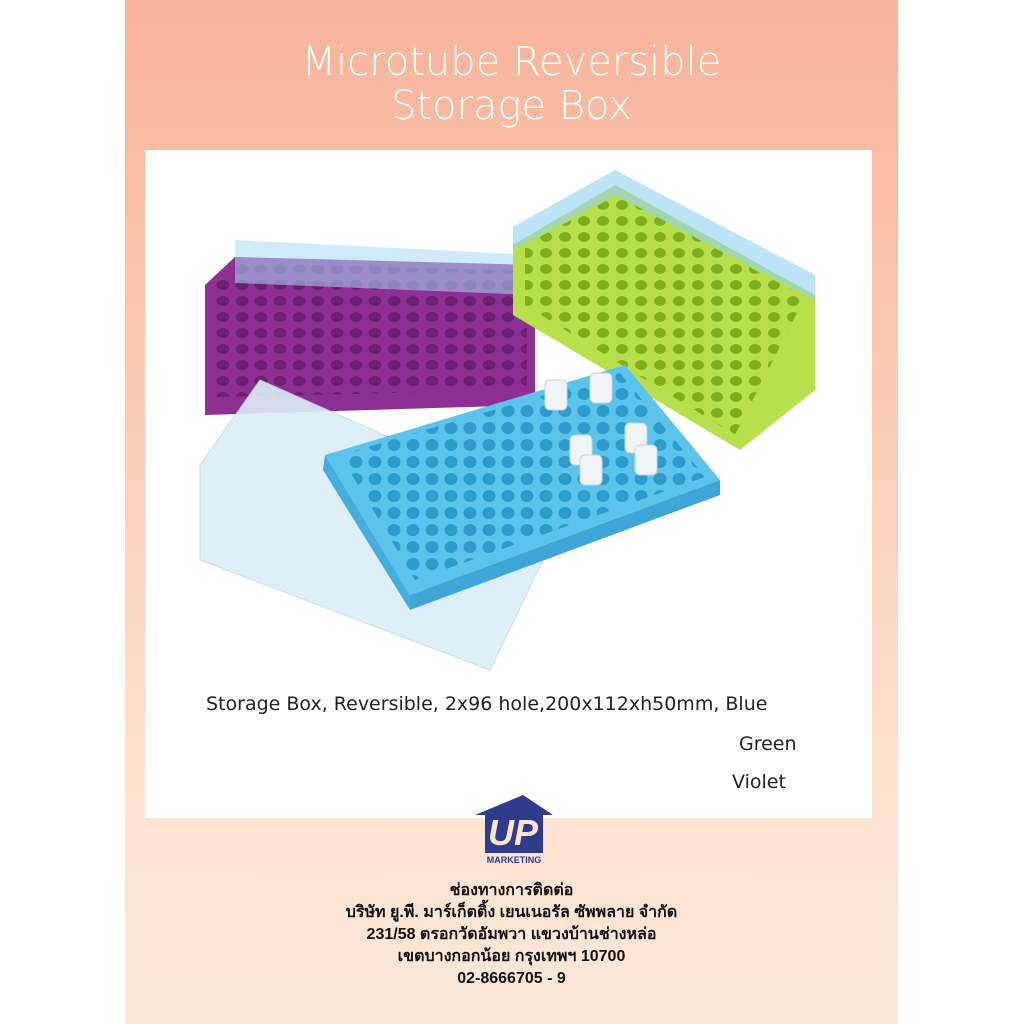  Describe the element at coordinates (664, 310) in the screenshot. I see `green-box` at that location.